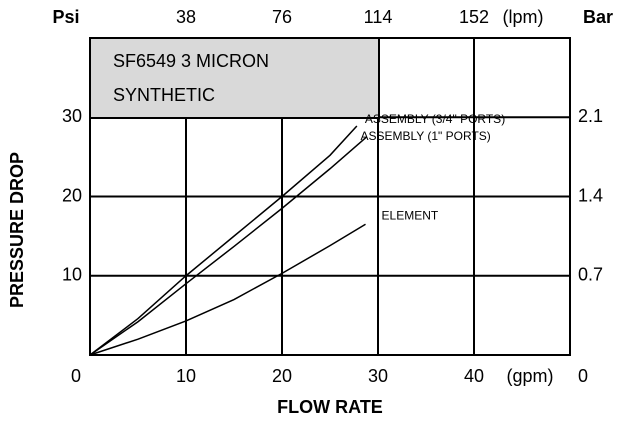 This screenshot has width=626, height=423. What do you see at coordinates (474, 376) in the screenshot?
I see `x-tick-label: 40` at bounding box center [474, 376].